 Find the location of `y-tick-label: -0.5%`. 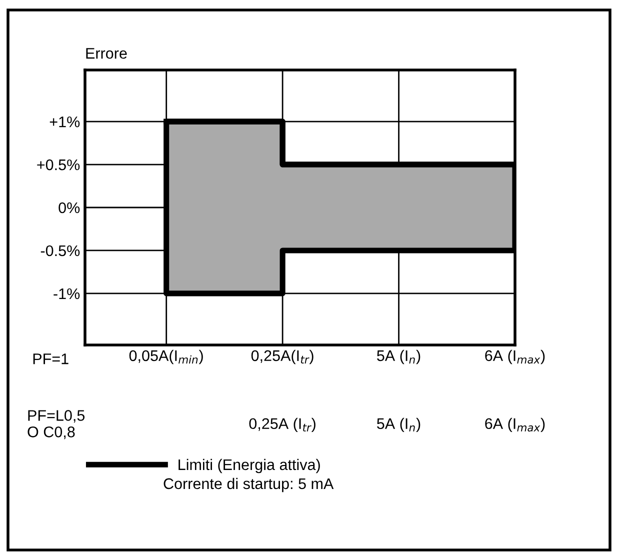

y-tick-label: -0.5% is located at coordinates (60, 250).